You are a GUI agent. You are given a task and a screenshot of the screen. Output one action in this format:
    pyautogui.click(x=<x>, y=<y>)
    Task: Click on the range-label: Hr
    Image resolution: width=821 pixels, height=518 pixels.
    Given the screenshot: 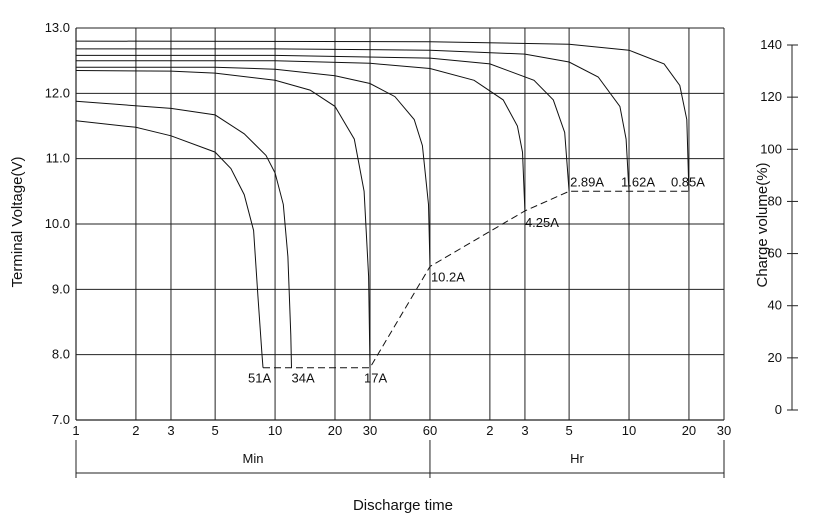 What is the action you would take?
    pyautogui.click(x=577, y=458)
    